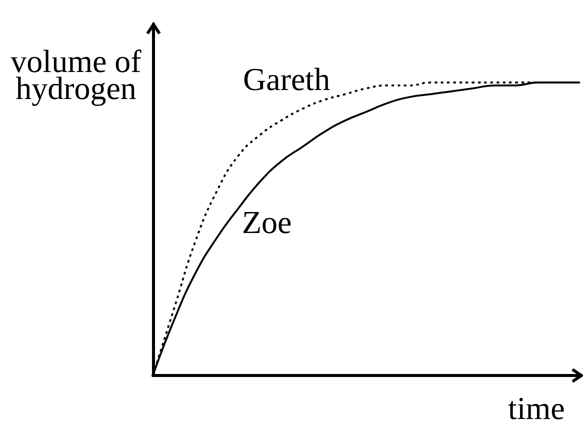 This screenshot has width=583, height=423. What do you see at coordinates (286, 79) in the screenshot?
I see `series-label: Gareth` at bounding box center [286, 79].